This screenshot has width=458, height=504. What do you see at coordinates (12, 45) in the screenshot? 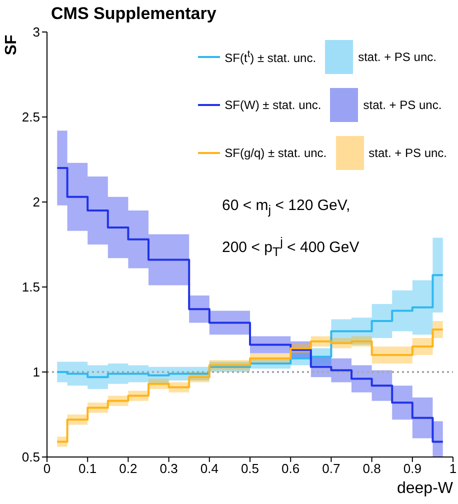
I see `y-axis-title: SF` at bounding box center [12, 45].